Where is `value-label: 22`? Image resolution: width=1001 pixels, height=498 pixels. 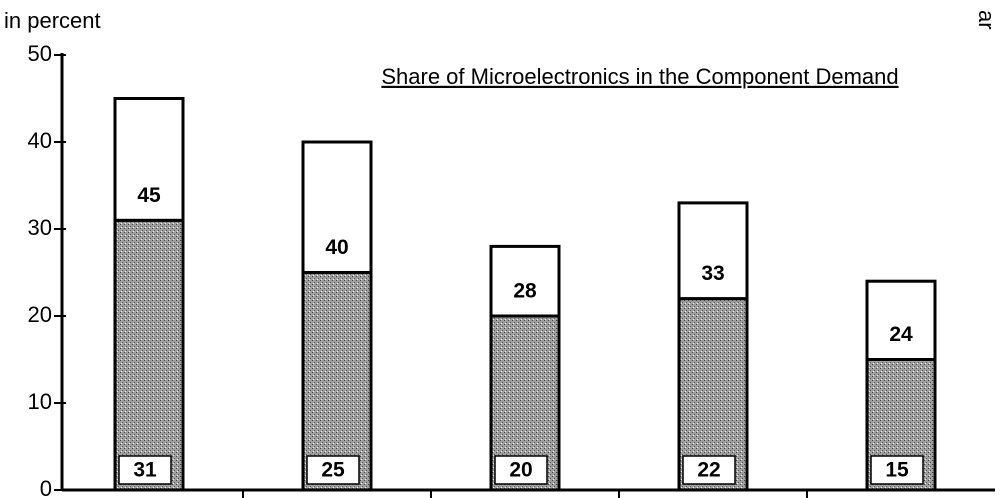 value-label: 22 is located at coordinates (708, 470).